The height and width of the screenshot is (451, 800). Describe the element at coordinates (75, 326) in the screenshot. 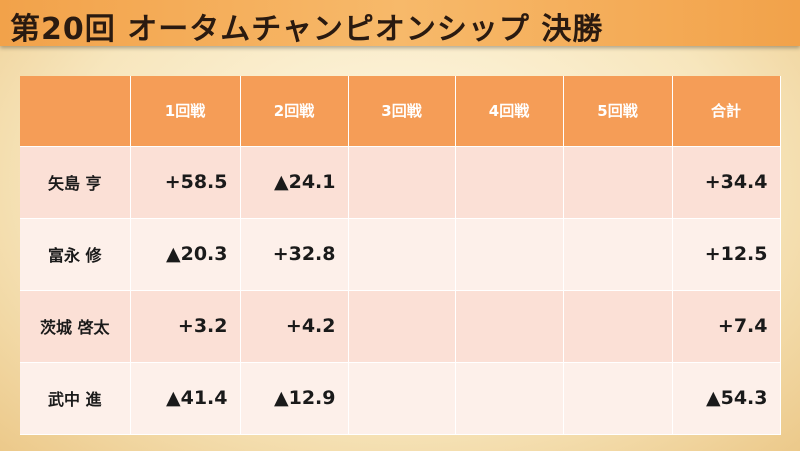

I see `player-name: 茨城 啓太` at that location.